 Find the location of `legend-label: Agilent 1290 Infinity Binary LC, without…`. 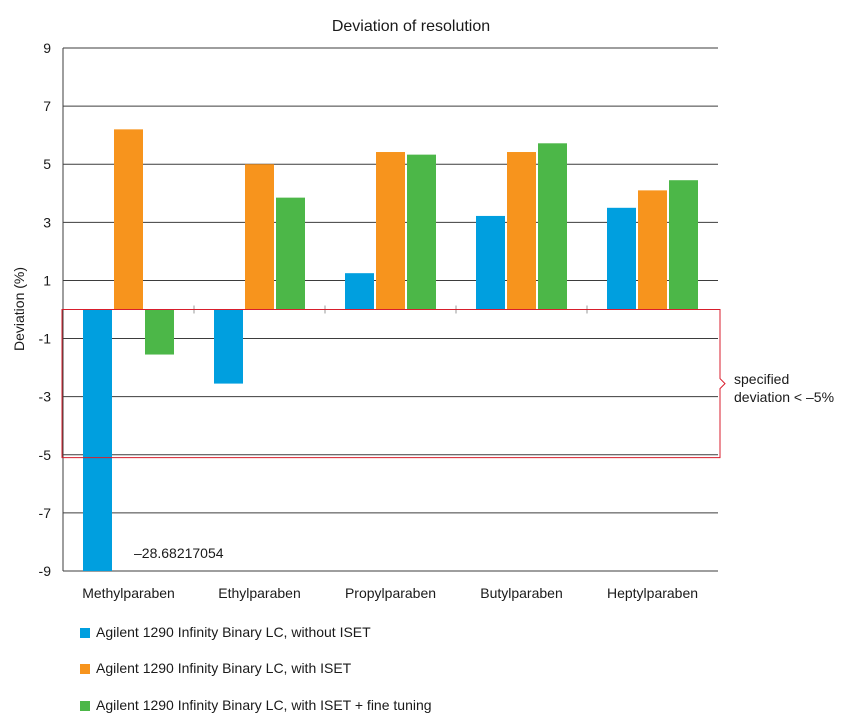

legend-label: Agilent 1290 Infinity Binary LC, without… is located at coordinates (233, 632).